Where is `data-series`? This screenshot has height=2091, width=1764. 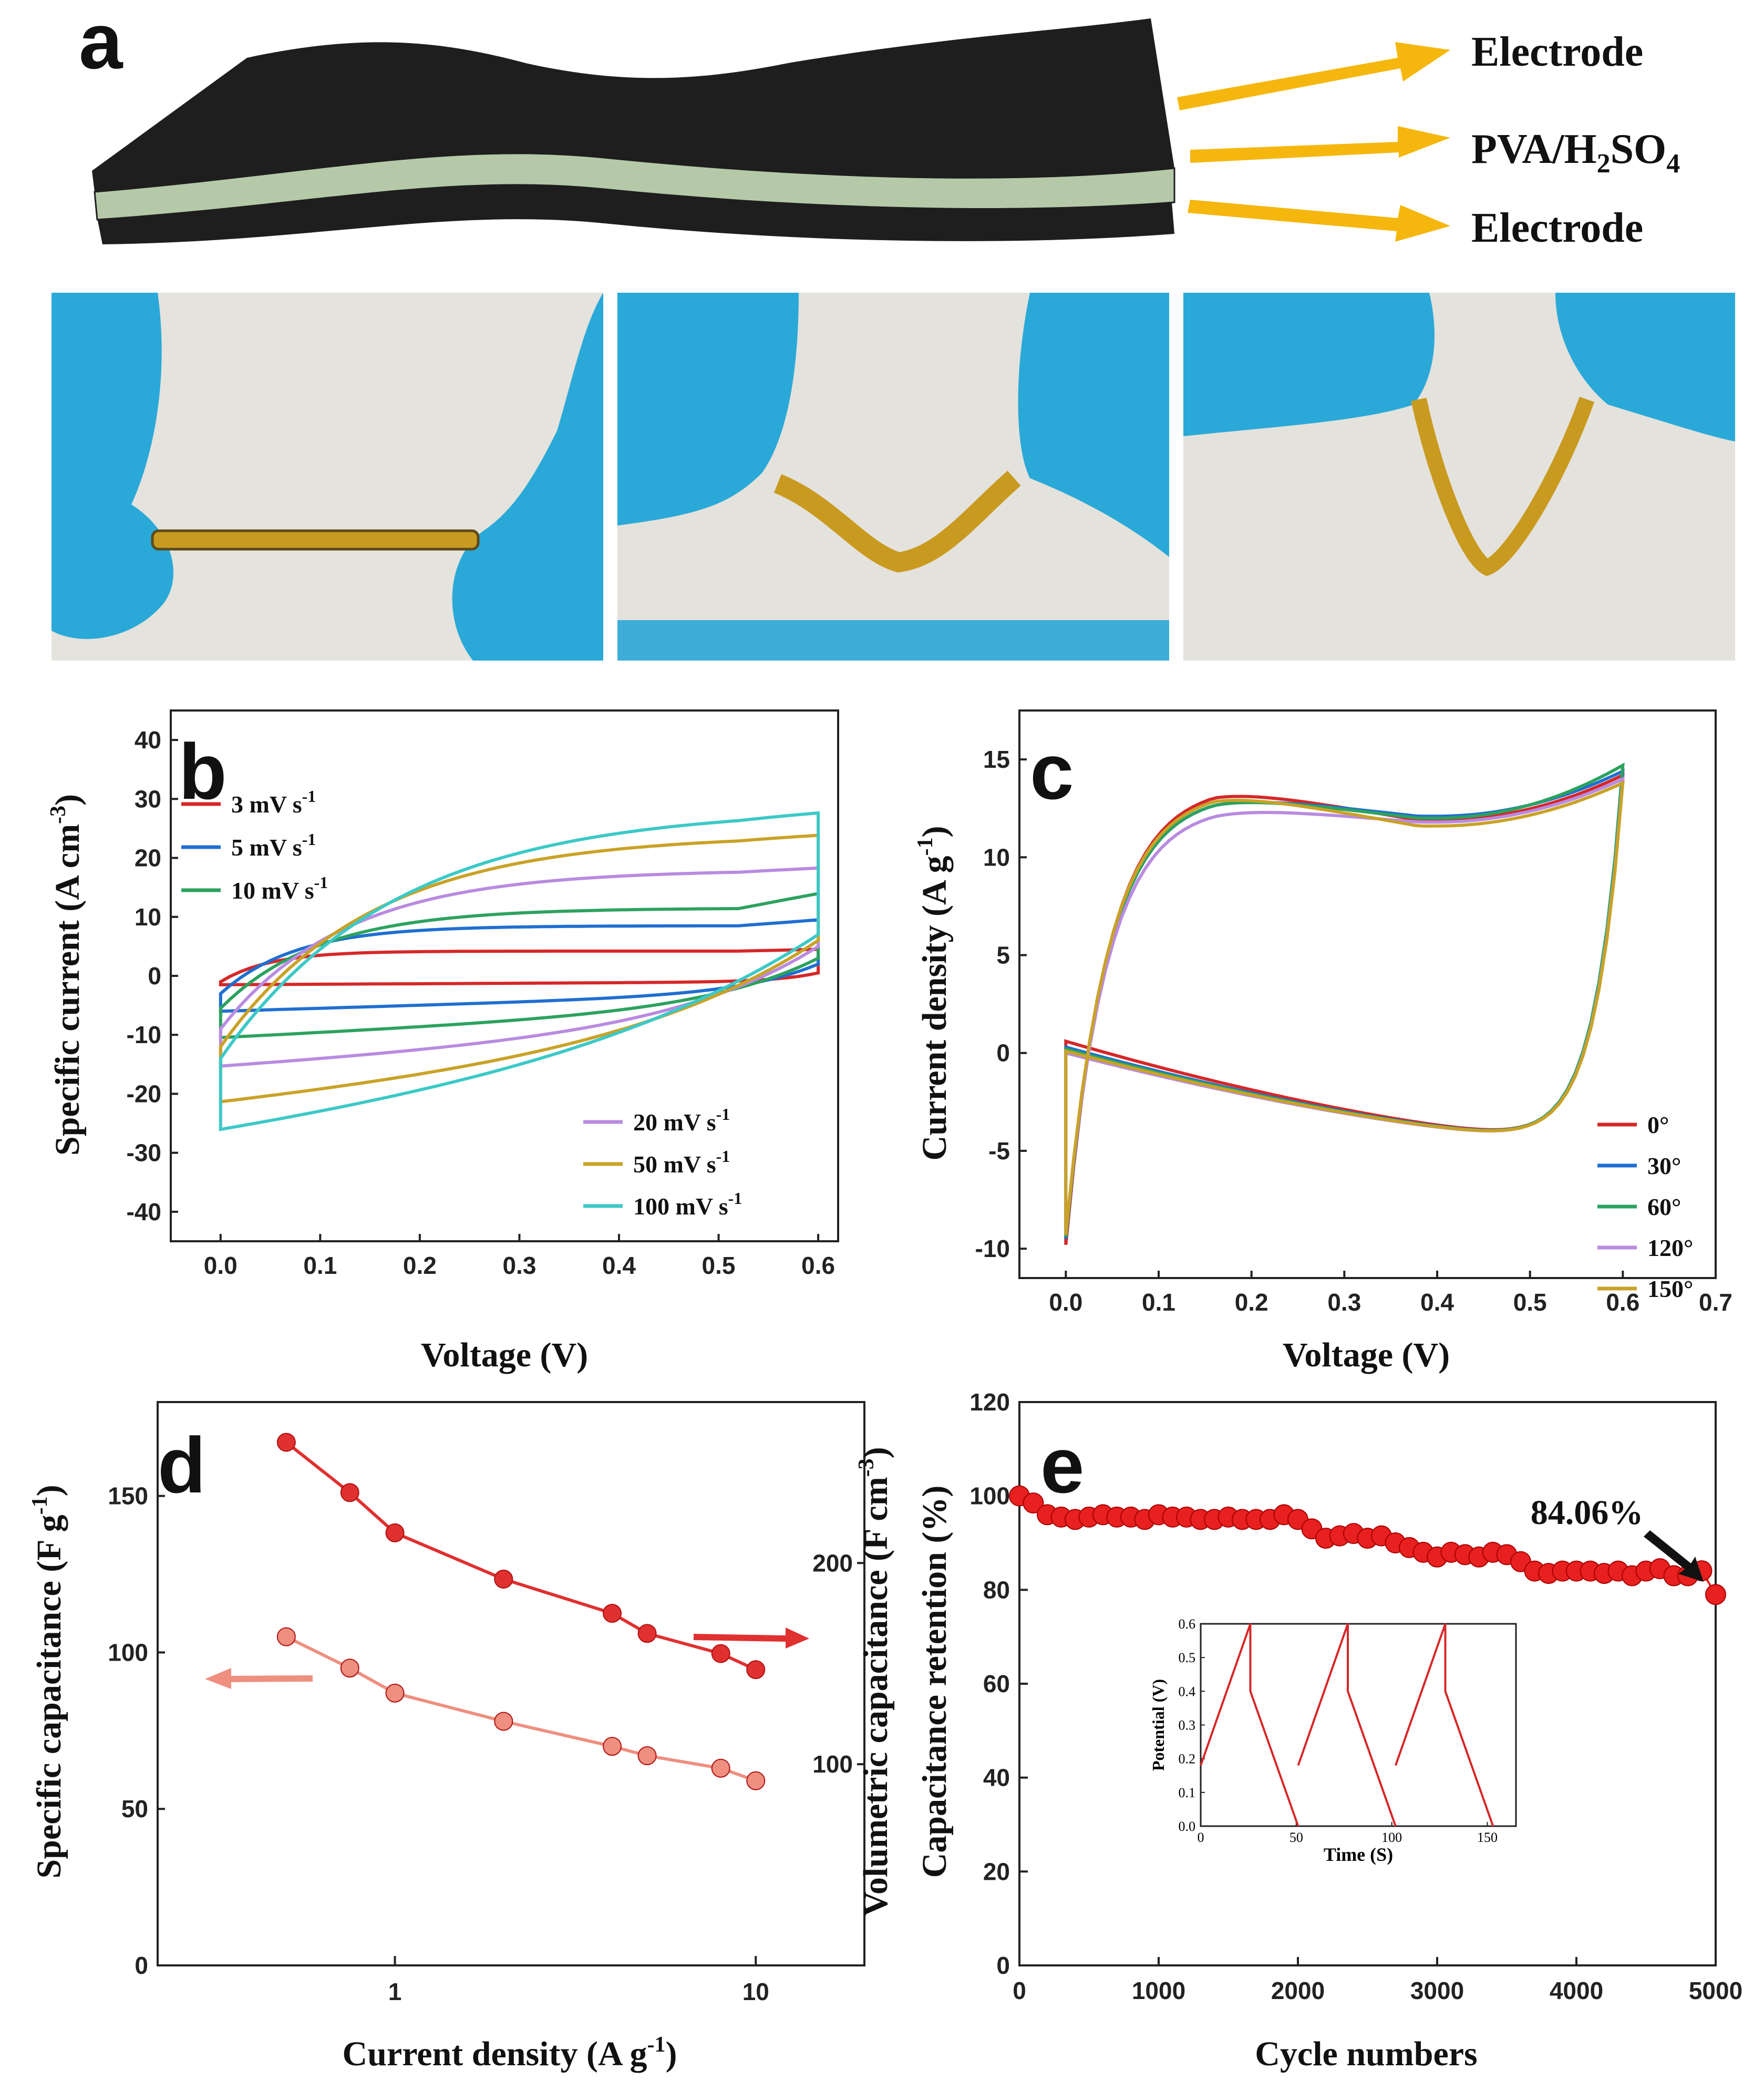
data-series is located at coordinates (521, 1611).